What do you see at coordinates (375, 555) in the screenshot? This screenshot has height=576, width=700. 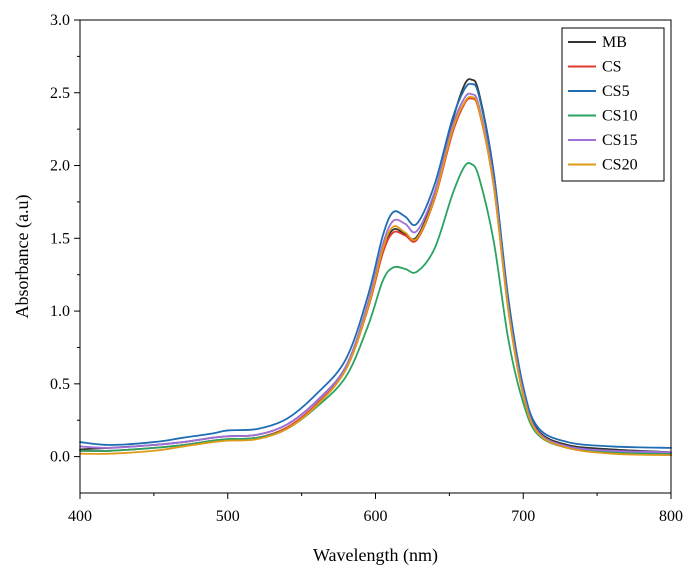 I see `x-axis-title: Wavelength (nm)` at bounding box center [375, 555].